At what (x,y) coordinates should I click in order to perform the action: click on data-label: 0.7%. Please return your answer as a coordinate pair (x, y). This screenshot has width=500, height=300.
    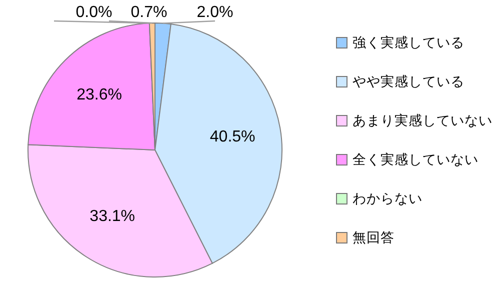
    Looking at the image, I should click on (149, 12).